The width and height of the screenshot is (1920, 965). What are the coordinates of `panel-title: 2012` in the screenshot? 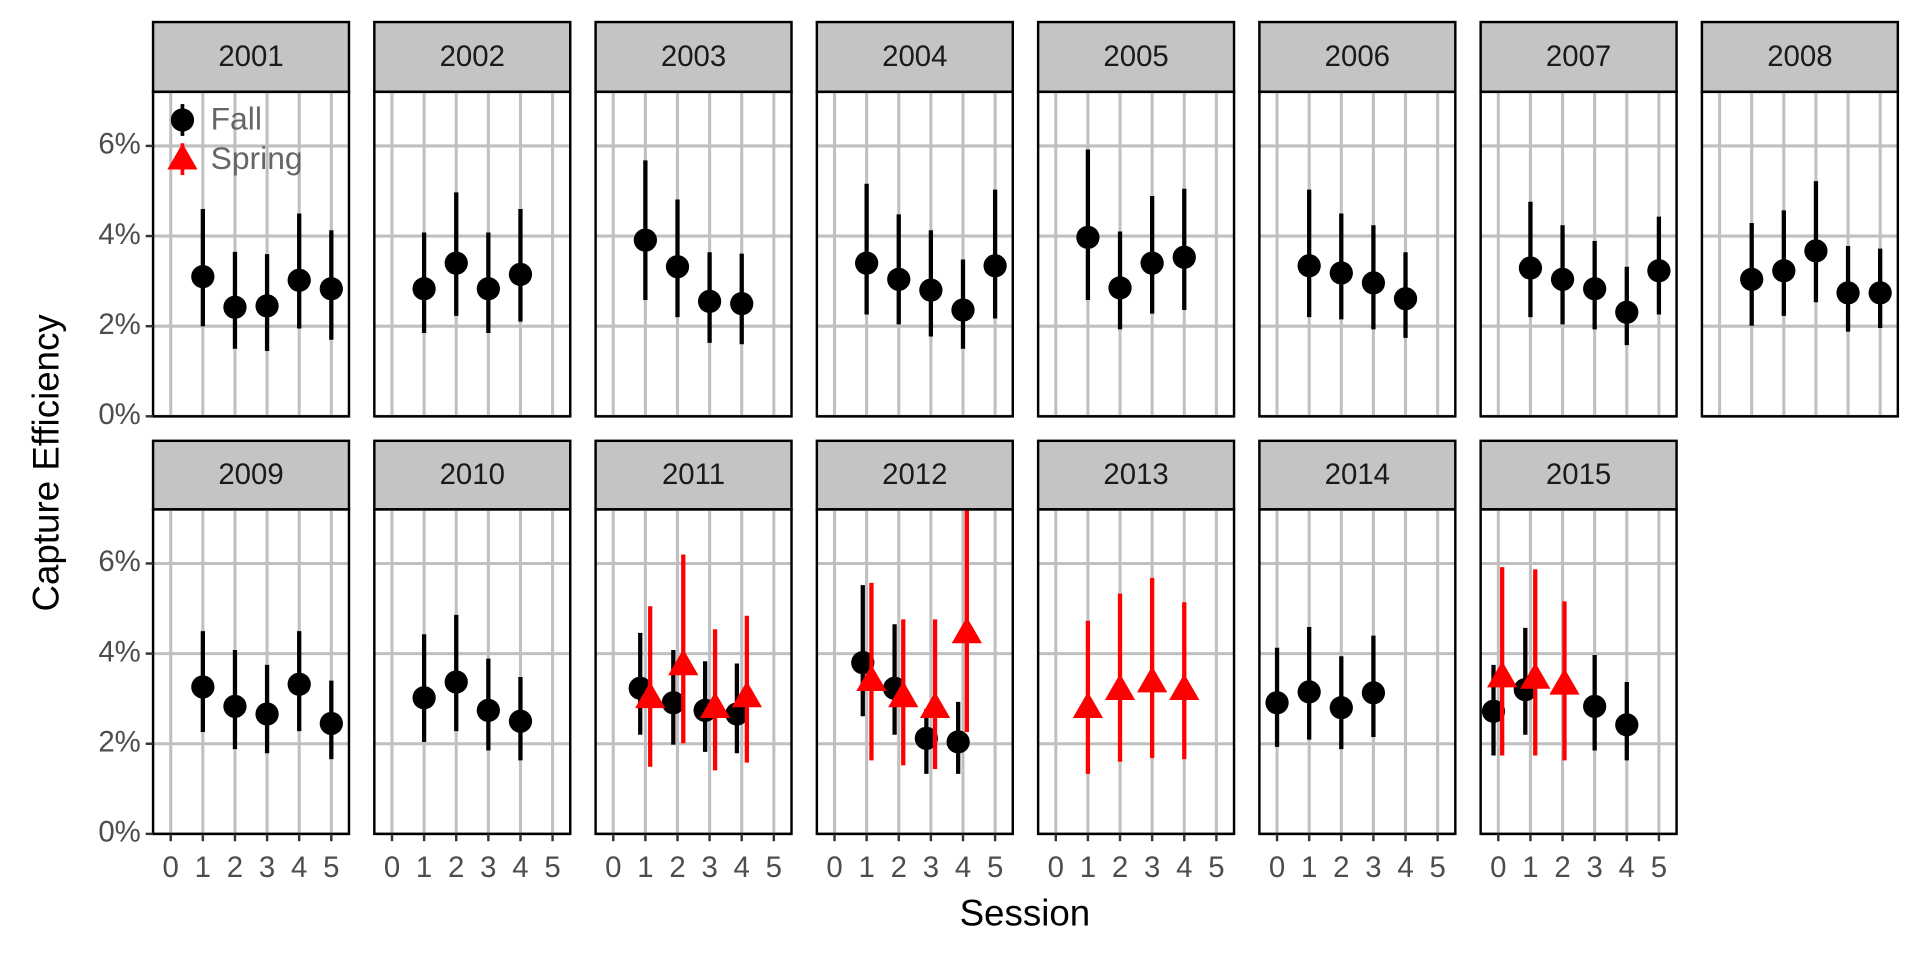 It's located at (914, 474).